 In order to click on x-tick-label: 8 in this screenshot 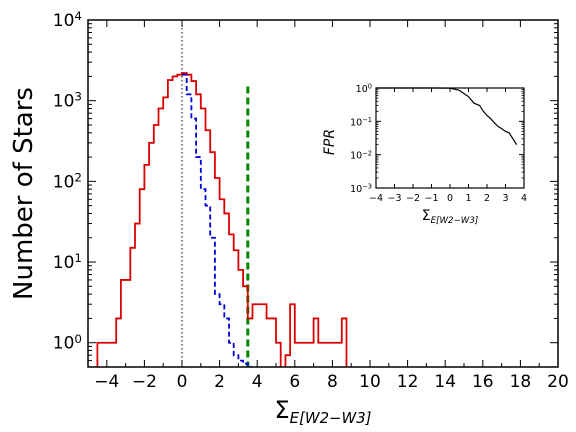, I will do `click(332, 382)`.